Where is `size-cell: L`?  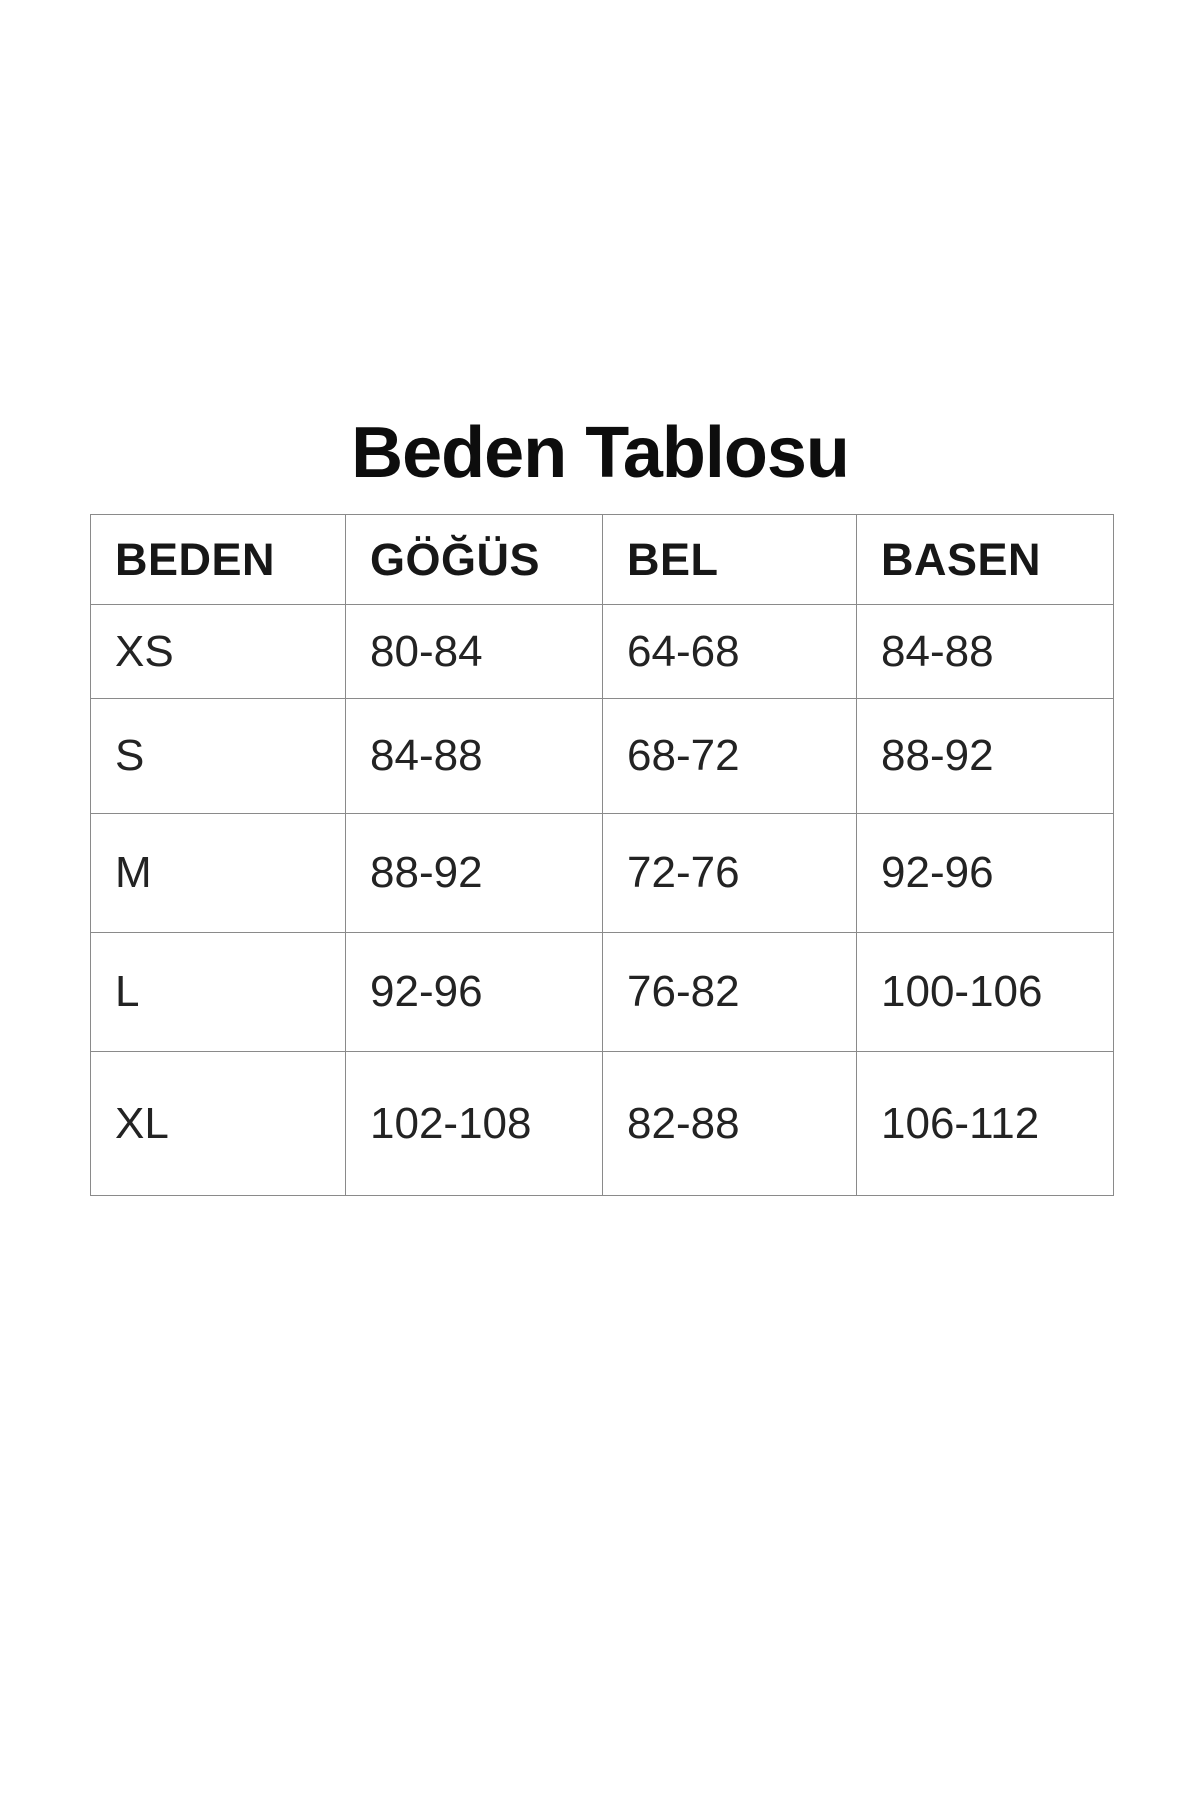
size-cell: L is located at coordinates (218, 992).